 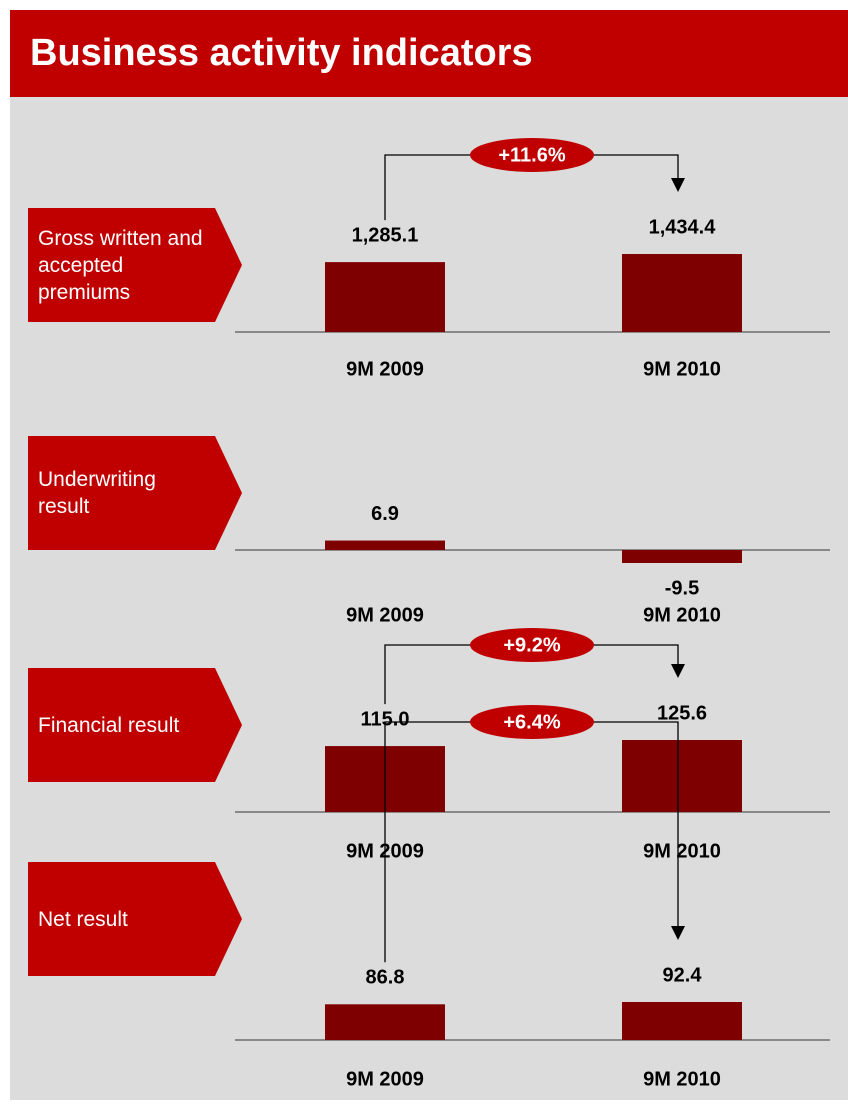 I want to click on value-label: 92.4, so click(x=683, y=975).